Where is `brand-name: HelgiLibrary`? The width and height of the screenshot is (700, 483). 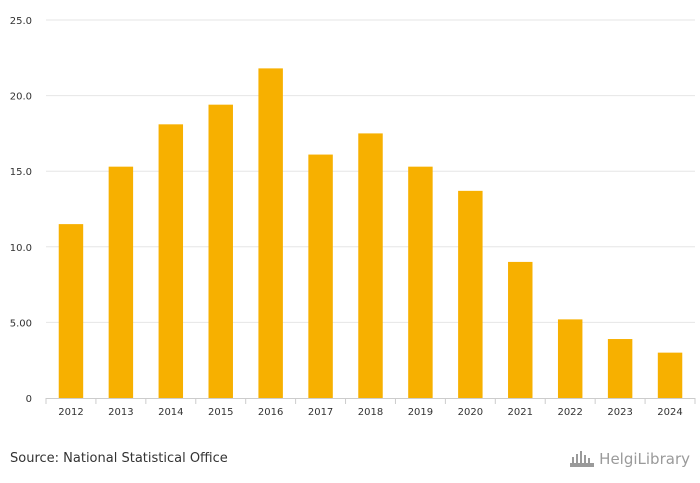
brand-name: HelgiLibrary is located at coordinates (644, 459).